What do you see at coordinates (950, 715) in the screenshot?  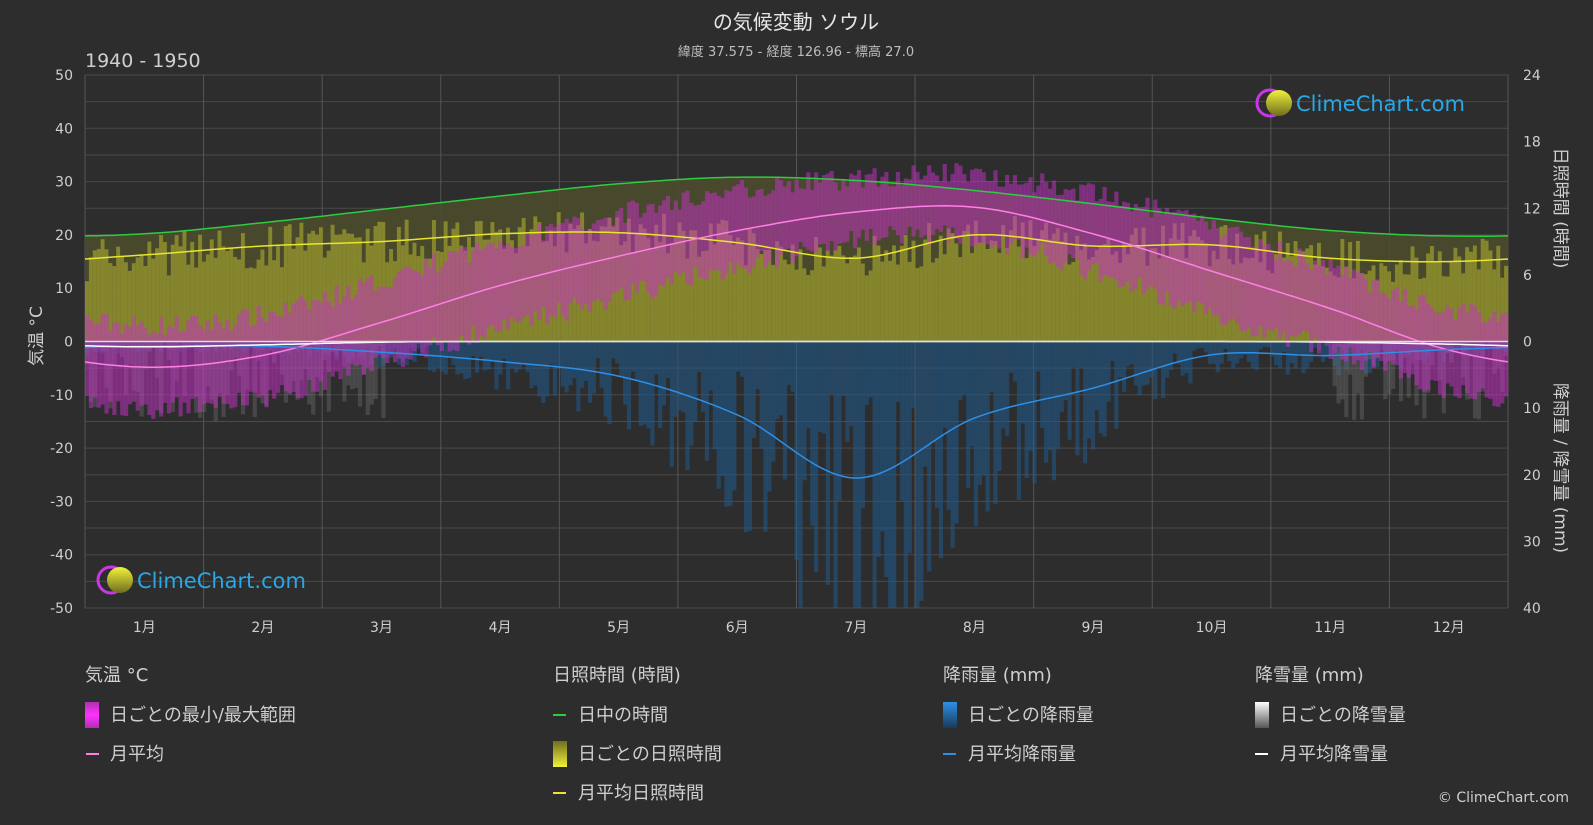 I see `legend-rain-swatch` at bounding box center [950, 715].